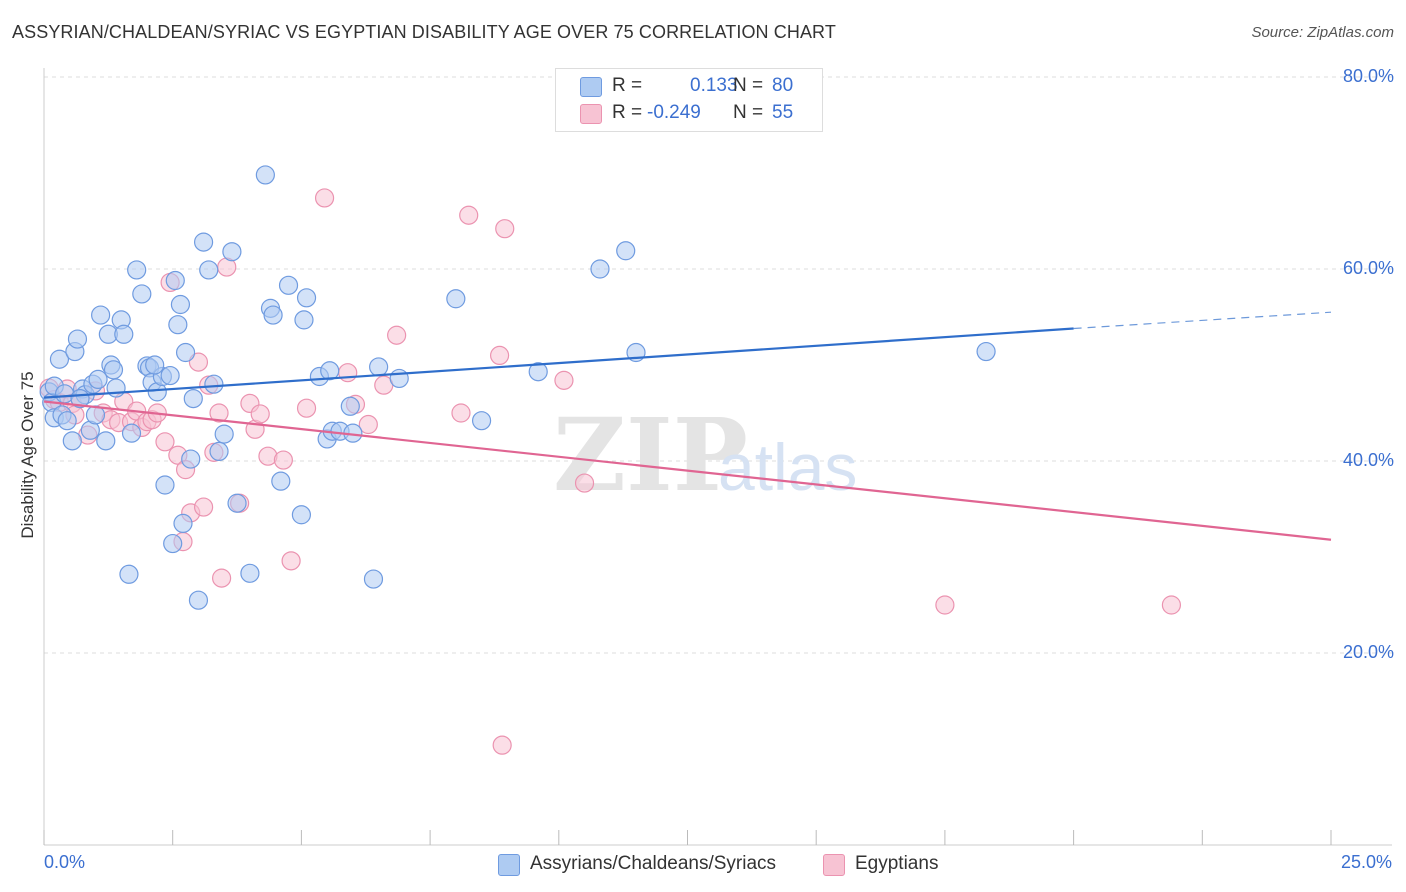 The image size is (1406, 892). I want to click on legend-row-pink: R = -0.249 N = 55, so click(700, 114).